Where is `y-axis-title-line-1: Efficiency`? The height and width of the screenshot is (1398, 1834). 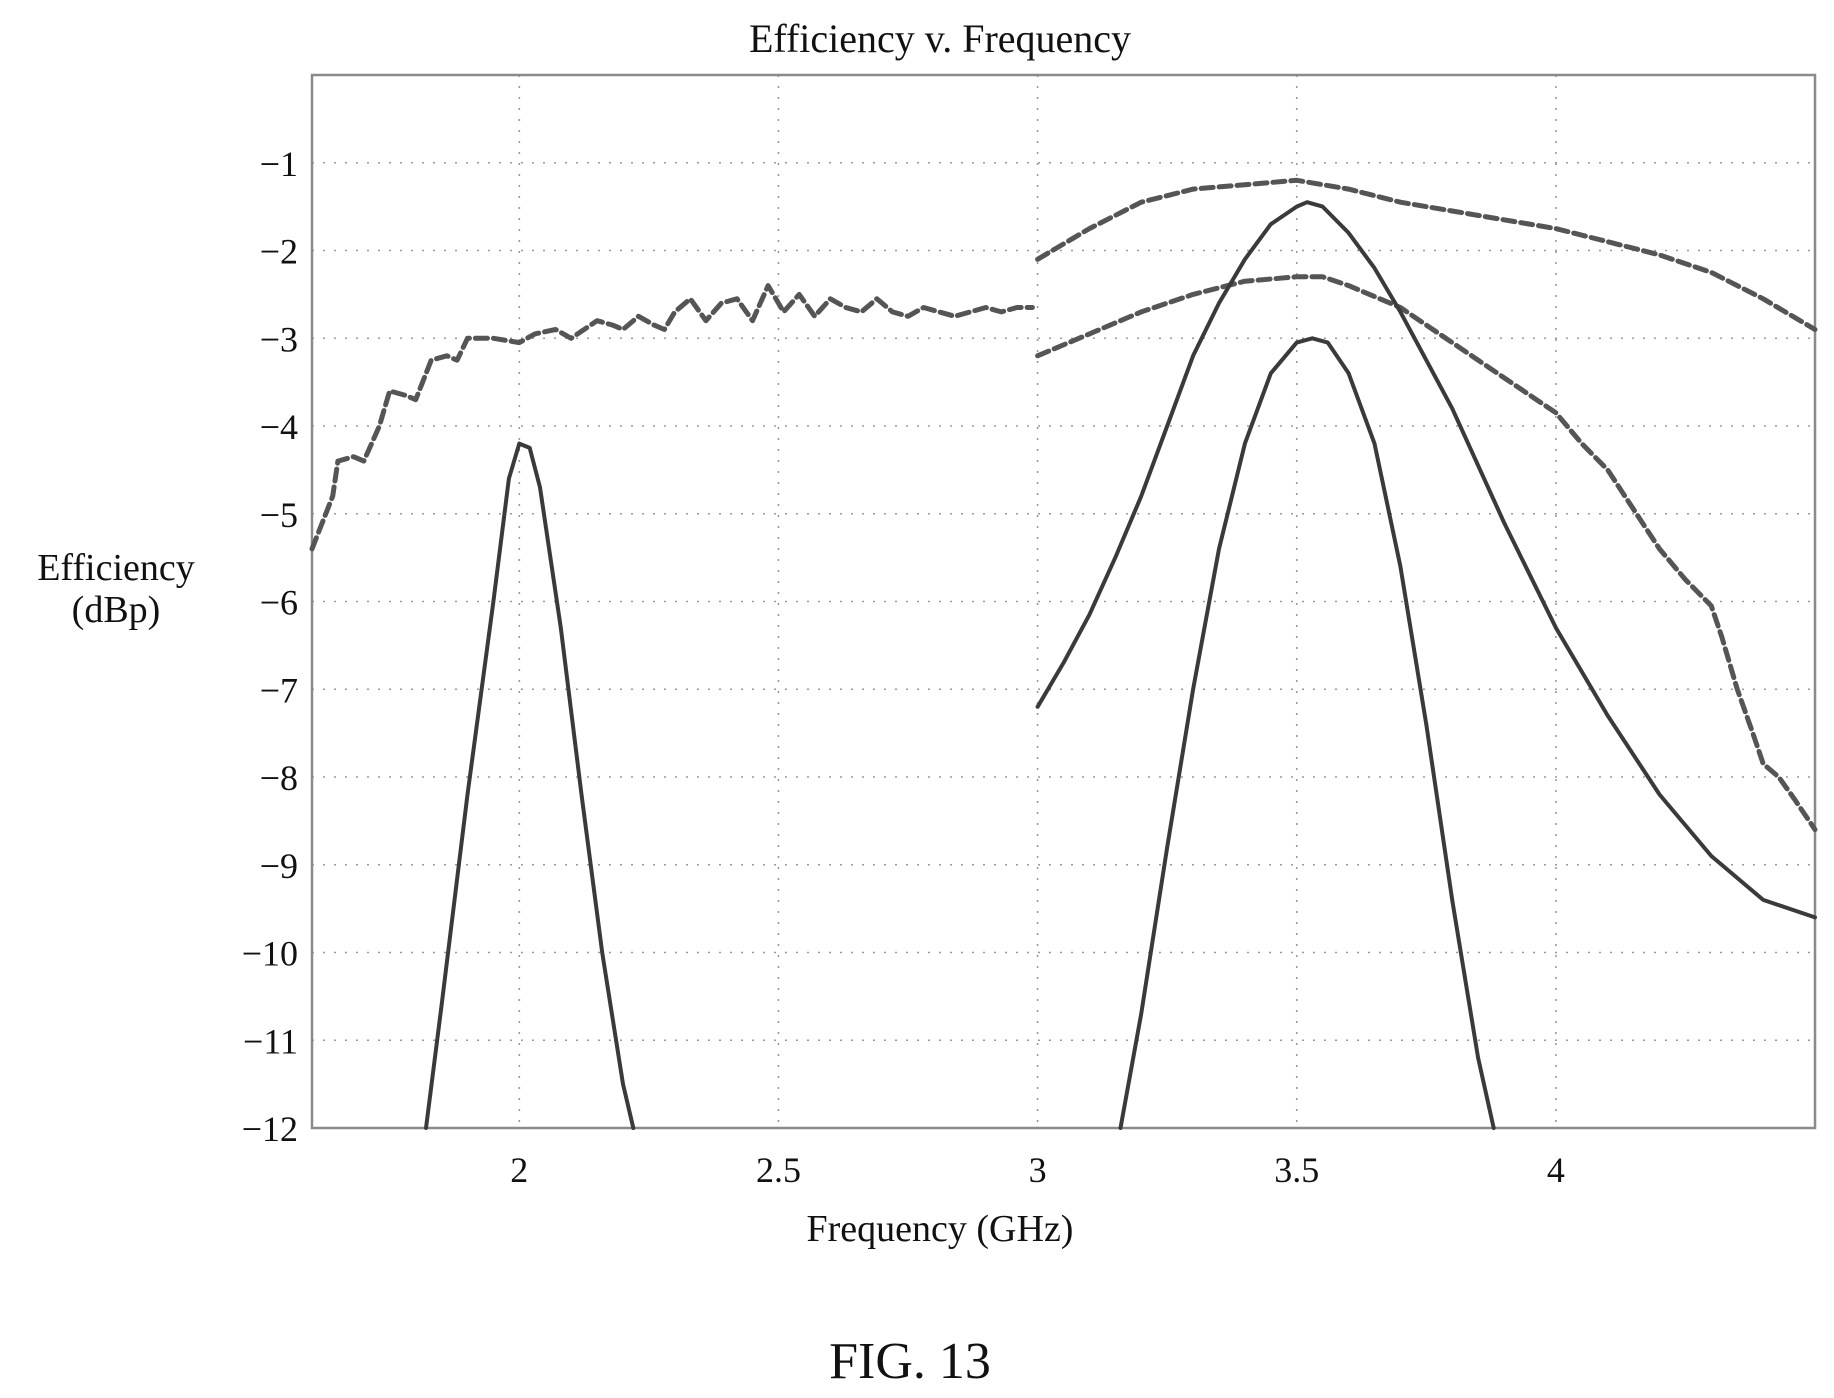
y-axis-title-line-1: Efficiency is located at coordinates (116, 568).